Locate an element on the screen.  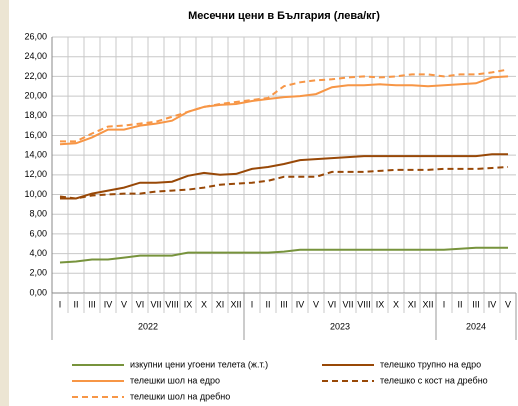
legend-label: телешки шол на дребно is located at coordinates (180, 396).